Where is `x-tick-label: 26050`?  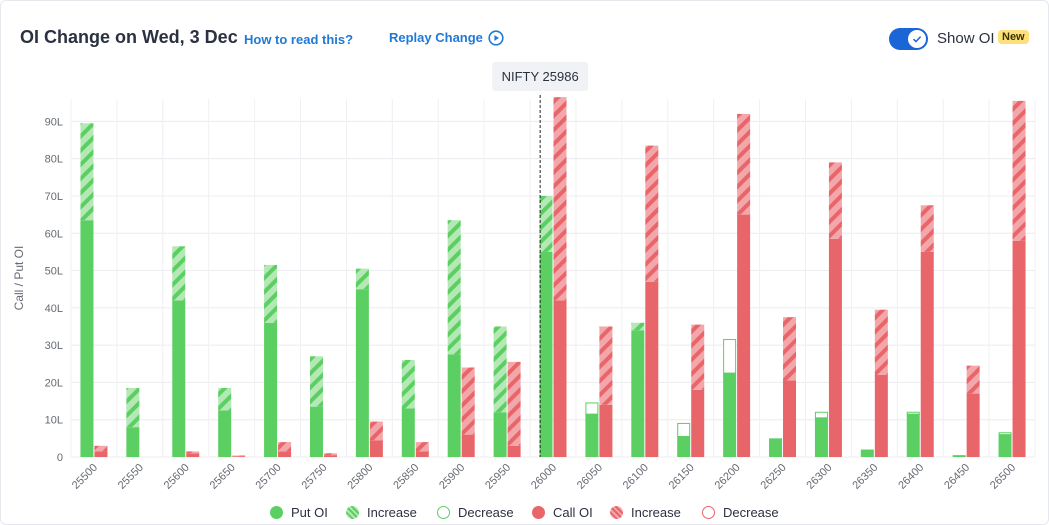
x-tick-label: 26050 is located at coordinates (590, 477).